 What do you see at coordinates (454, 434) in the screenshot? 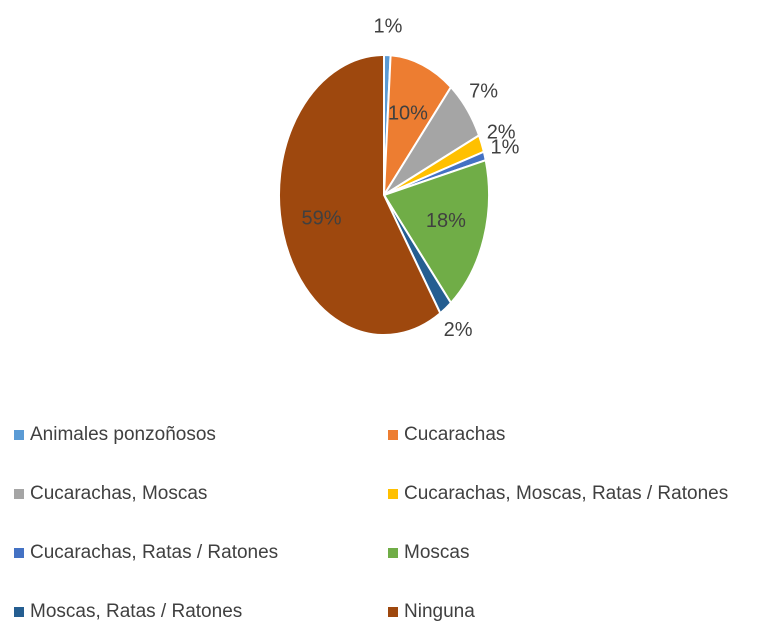
I see `legend-label: Cucarachas` at bounding box center [454, 434].